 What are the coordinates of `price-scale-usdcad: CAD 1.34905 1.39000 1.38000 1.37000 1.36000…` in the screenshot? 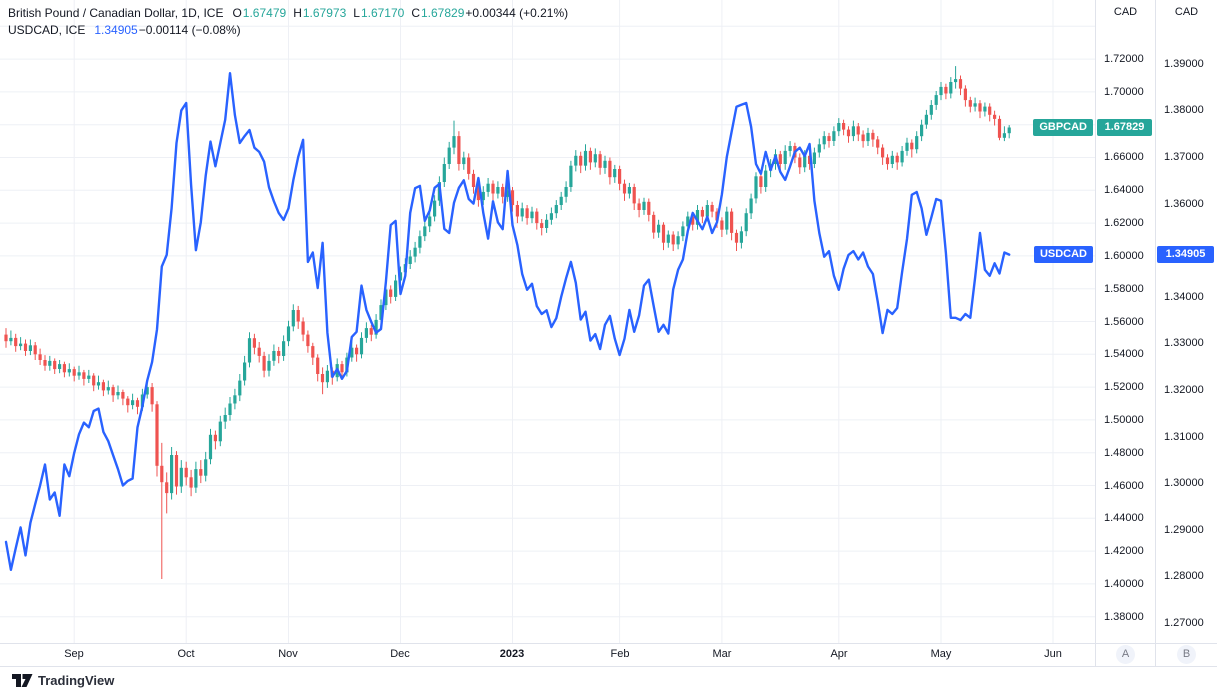 It's located at (1186, 321).